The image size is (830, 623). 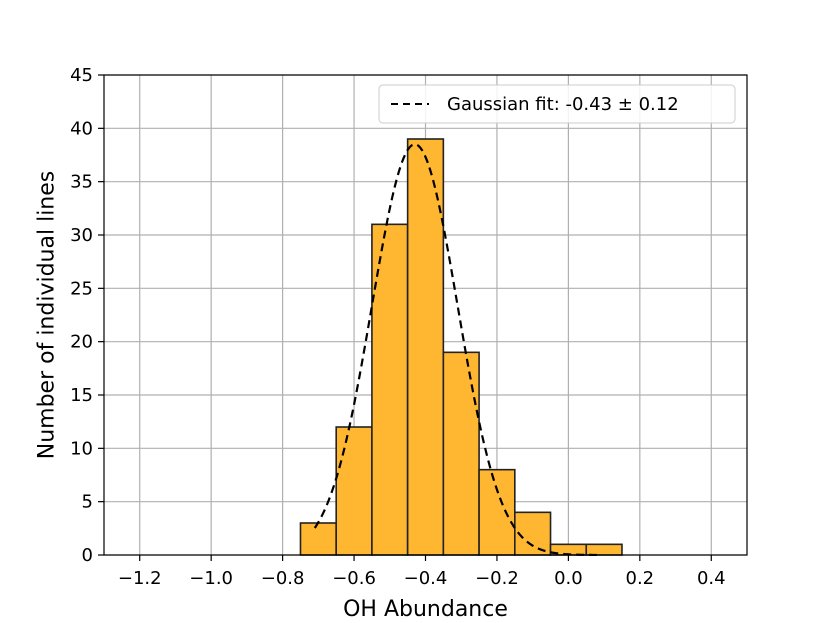 I want to click on x-tick-label: −0.2, so click(x=497, y=578).